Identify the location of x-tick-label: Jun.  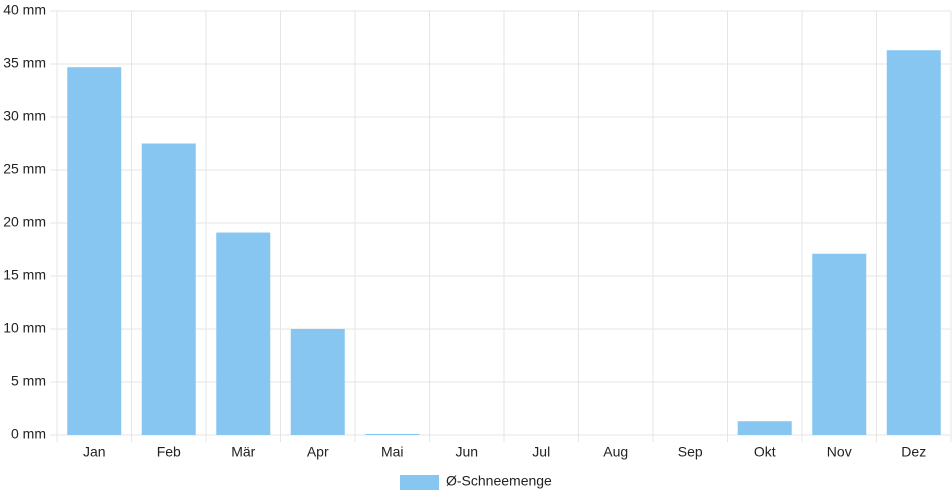
(466, 452).